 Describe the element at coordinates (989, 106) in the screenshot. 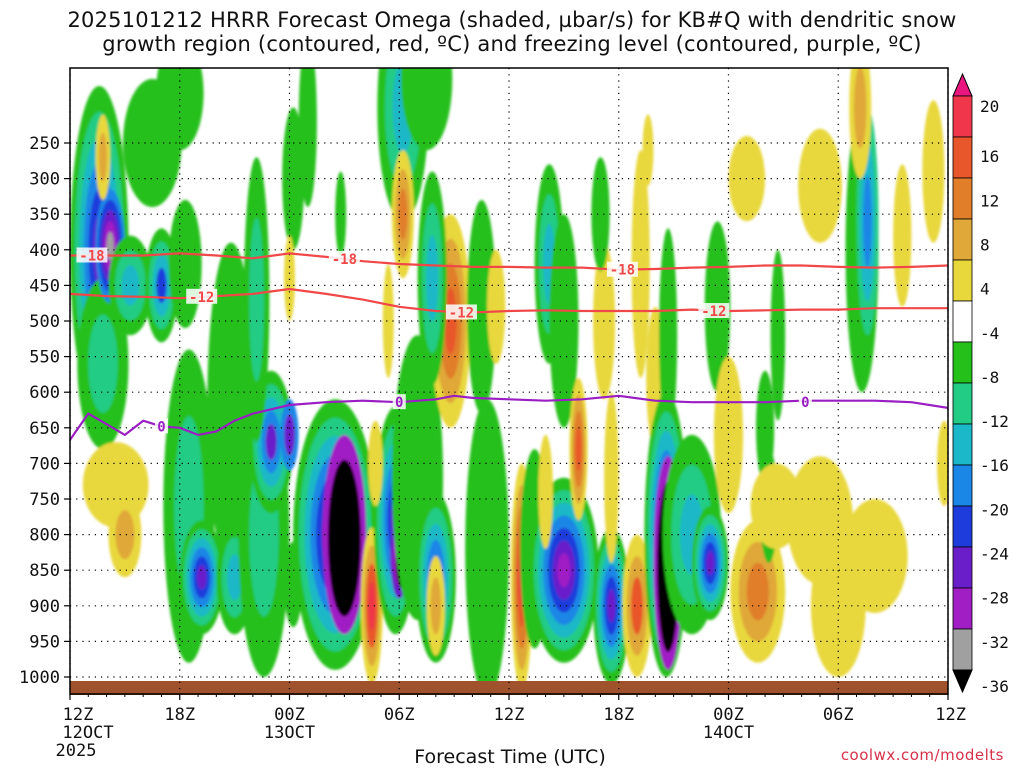

I see `colorbar-label: 20` at that location.